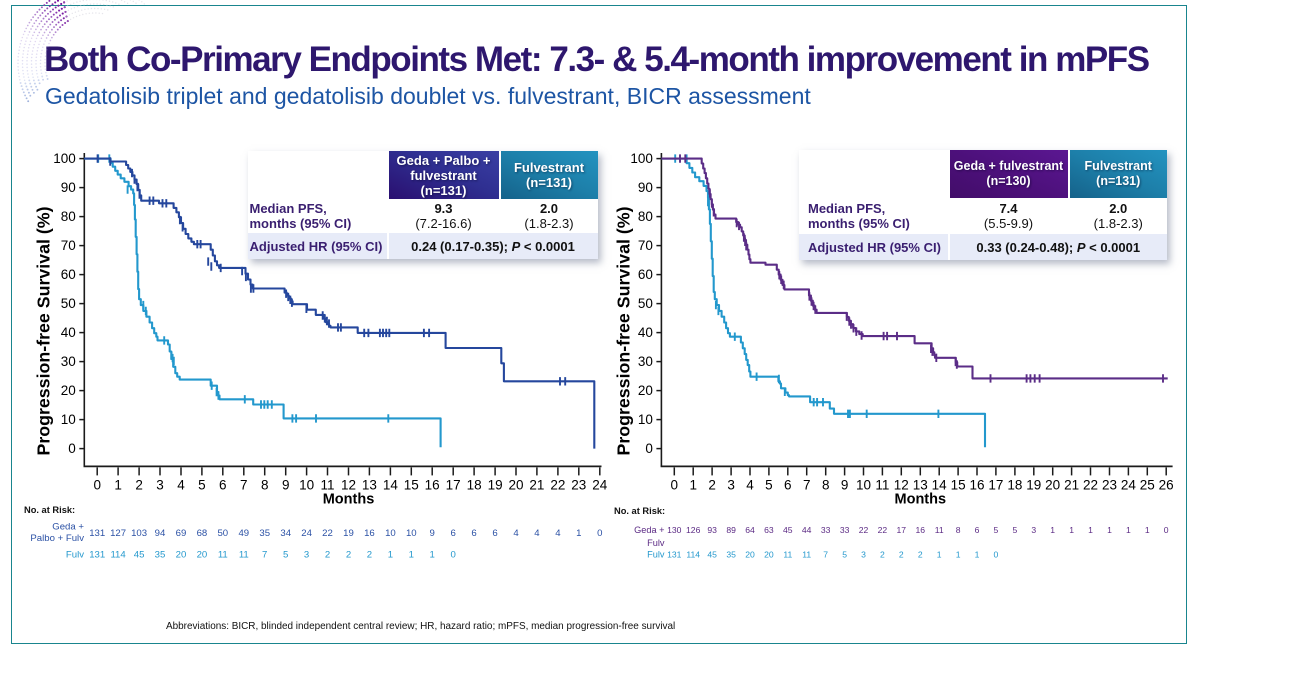  I want to click on svg-text: Palbo + Fulv, so click(57, 538).